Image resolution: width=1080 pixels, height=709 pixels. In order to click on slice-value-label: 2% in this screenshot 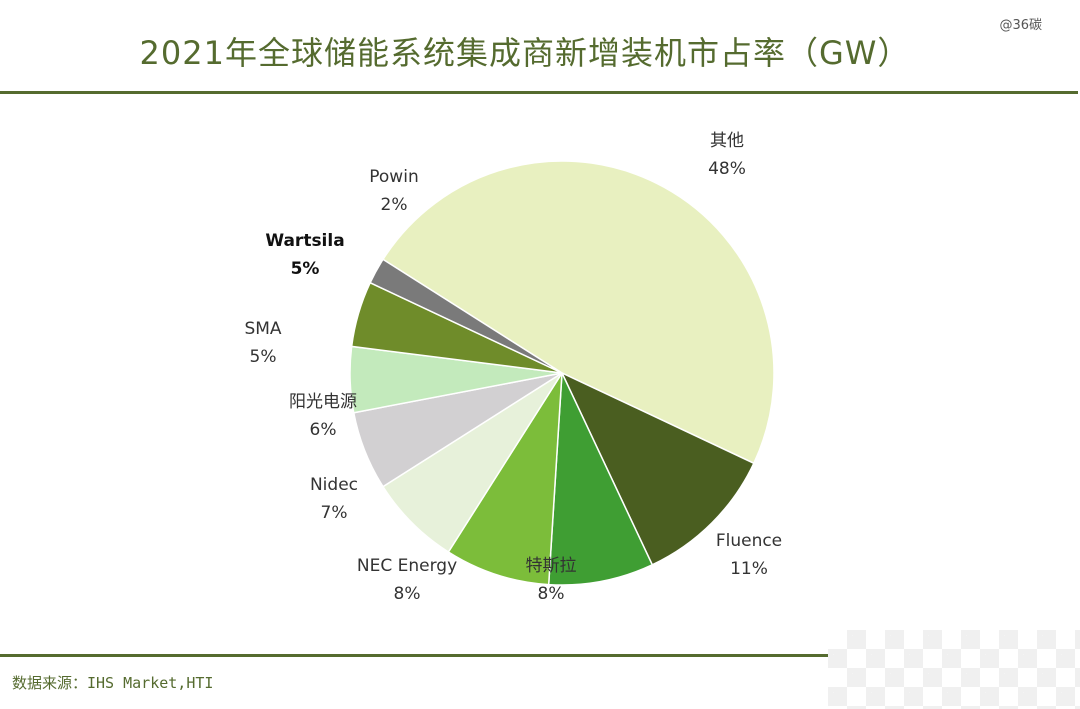, I will do `click(394, 205)`.